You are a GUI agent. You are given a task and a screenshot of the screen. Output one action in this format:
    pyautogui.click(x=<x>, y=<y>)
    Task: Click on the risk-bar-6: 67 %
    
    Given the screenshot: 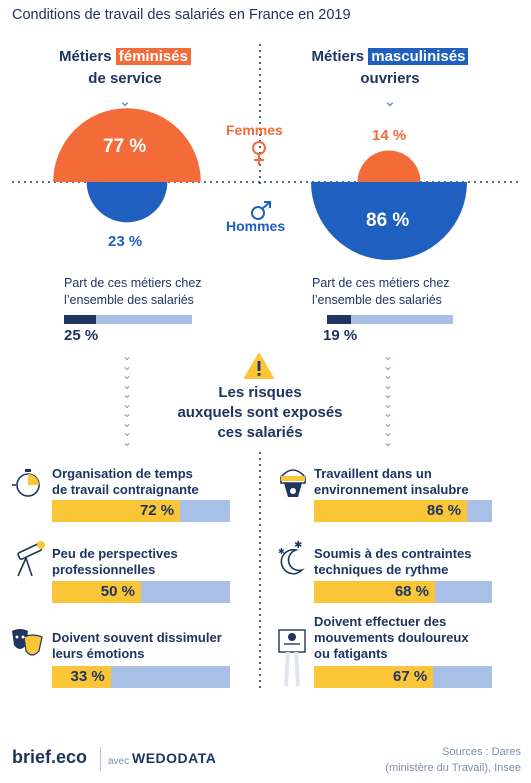 What is the action you would take?
    pyautogui.click(x=403, y=677)
    